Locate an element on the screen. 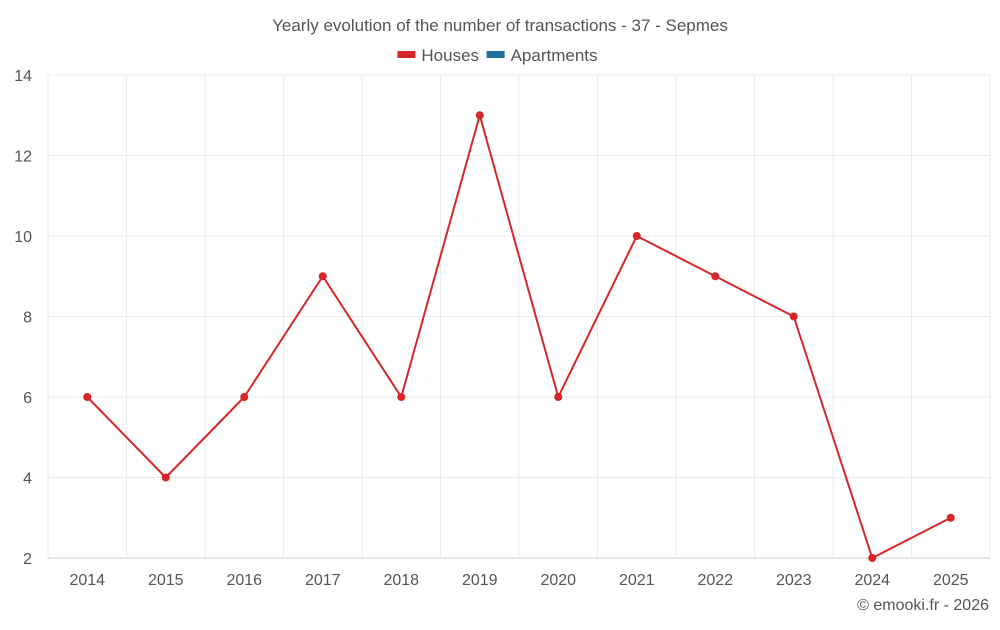 This screenshot has height=630, width=1000. x-tick-label: 2018 is located at coordinates (401, 580).